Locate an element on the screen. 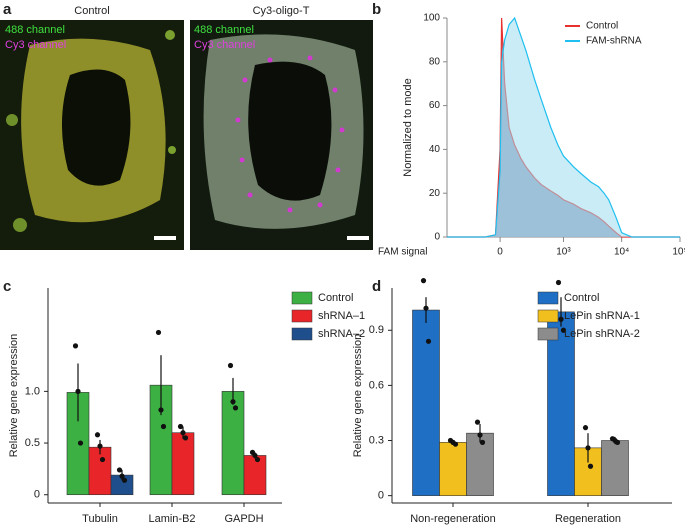 Image resolution: width=685 pixels, height=528 pixels. x-tick-label: GAPDH is located at coordinates (243, 519).